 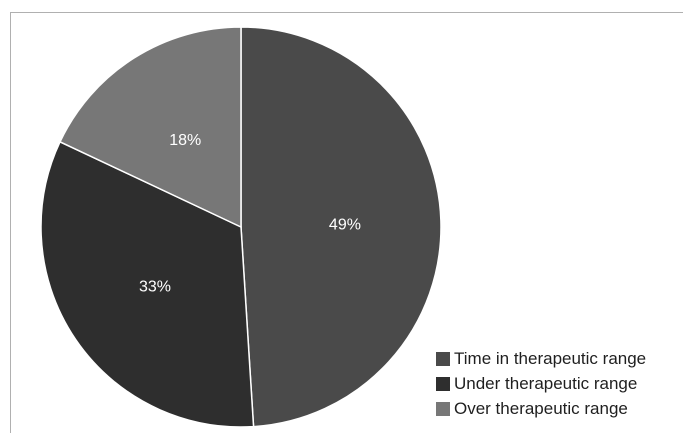 What do you see at coordinates (443, 383) in the screenshot?
I see `legend-swatch-under-range` at bounding box center [443, 383].